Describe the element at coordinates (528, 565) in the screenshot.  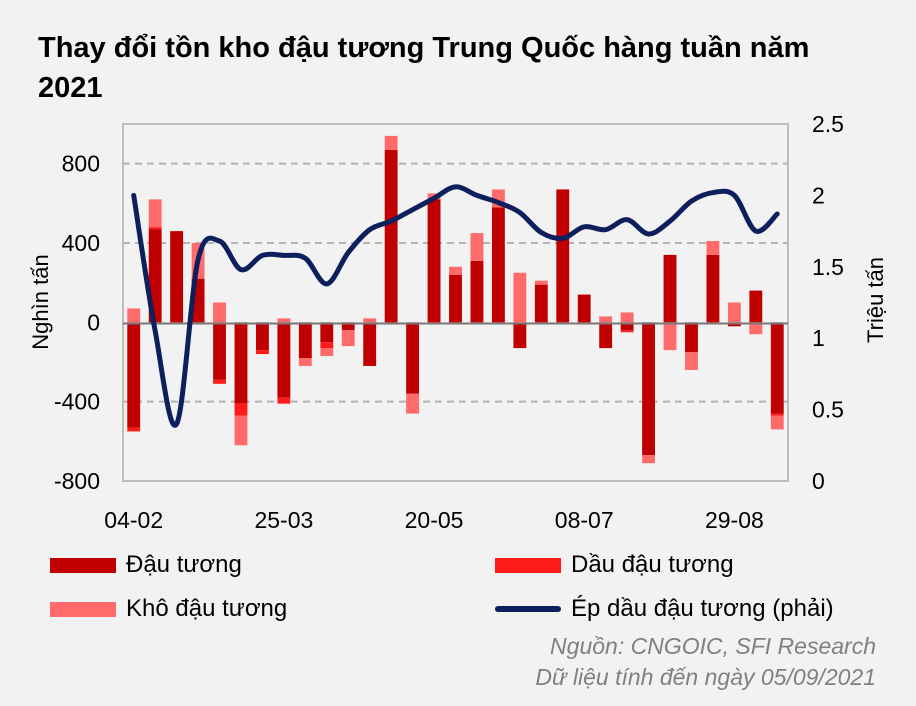
I see `legend-swatch-oil` at that location.